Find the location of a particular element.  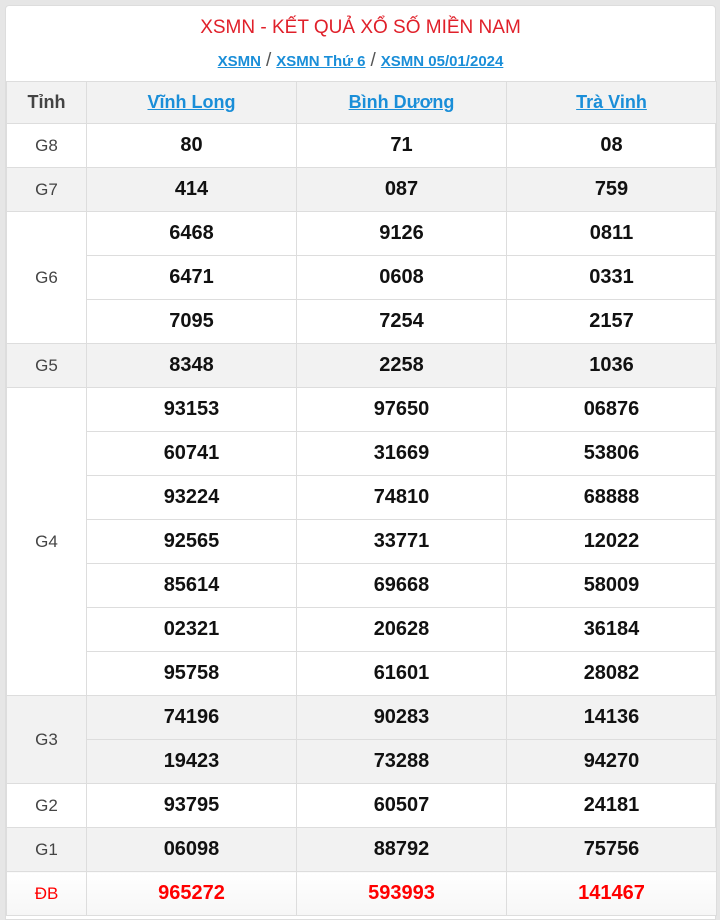

prize-number: 58009 is located at coordinates (611, 585).